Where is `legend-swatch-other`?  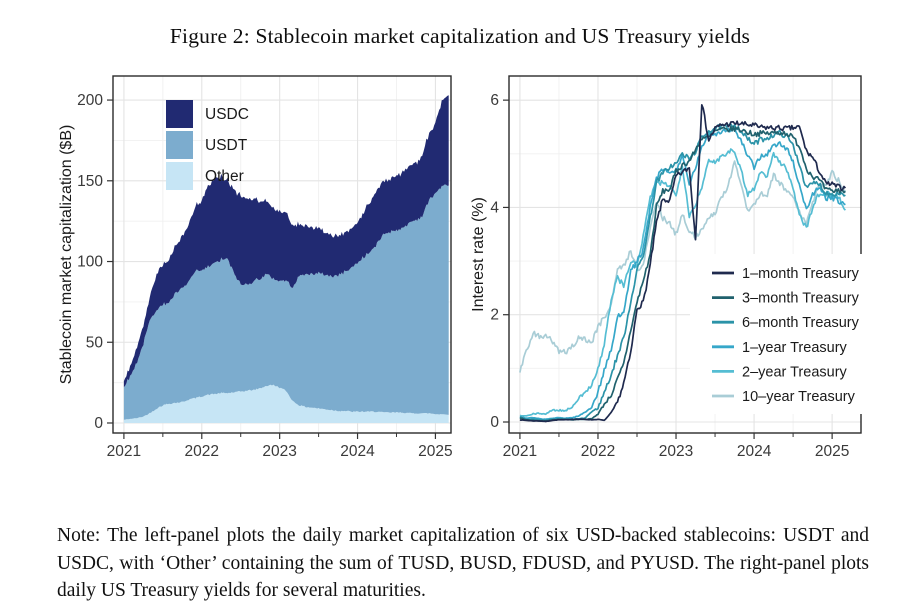 legend-swatch-other is located at coordinates (179, 176).